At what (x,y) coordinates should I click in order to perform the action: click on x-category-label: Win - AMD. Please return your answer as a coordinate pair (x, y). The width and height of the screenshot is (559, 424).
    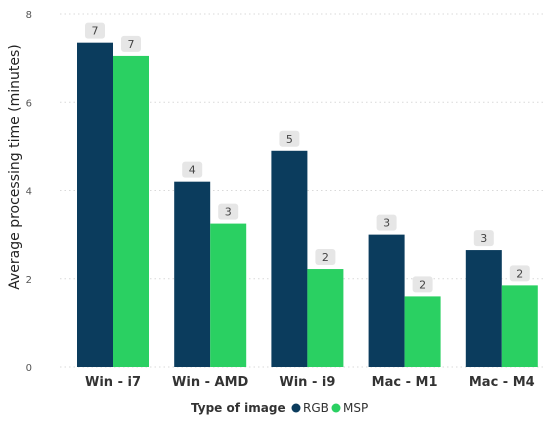
    Looking at the image, I should click on (210, 382).